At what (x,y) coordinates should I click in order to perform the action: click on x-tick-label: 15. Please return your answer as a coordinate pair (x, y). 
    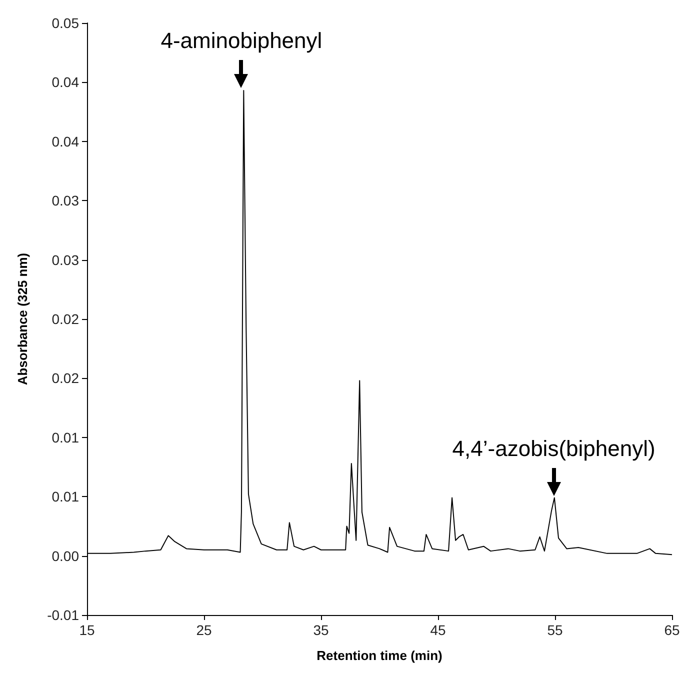
    Looking at the image, I should click on (87, 630).